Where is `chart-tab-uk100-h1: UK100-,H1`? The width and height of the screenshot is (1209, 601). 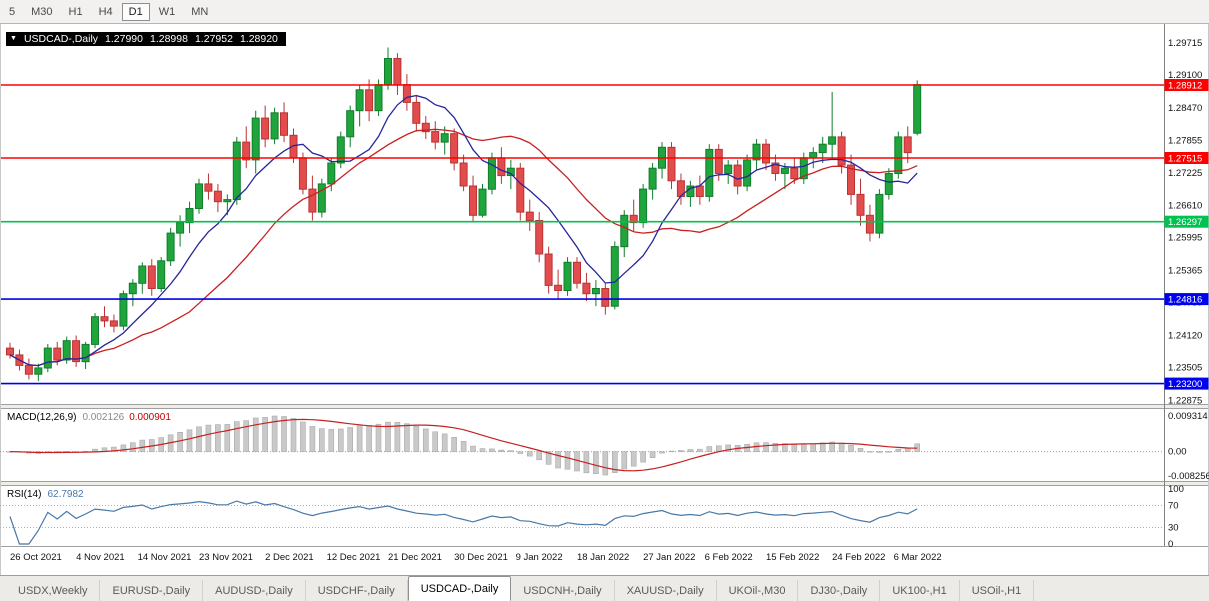
chart-tab-uk100-h1: UK100-,H1 is located at coordinates (920, 590).